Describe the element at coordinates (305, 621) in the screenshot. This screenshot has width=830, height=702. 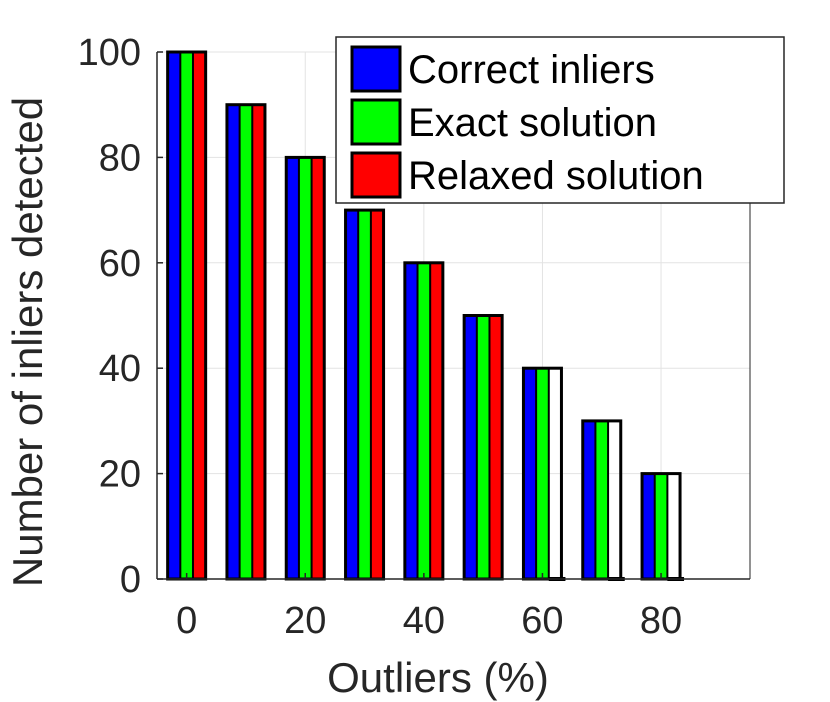
I see `x-tick-label: 20` at that location.